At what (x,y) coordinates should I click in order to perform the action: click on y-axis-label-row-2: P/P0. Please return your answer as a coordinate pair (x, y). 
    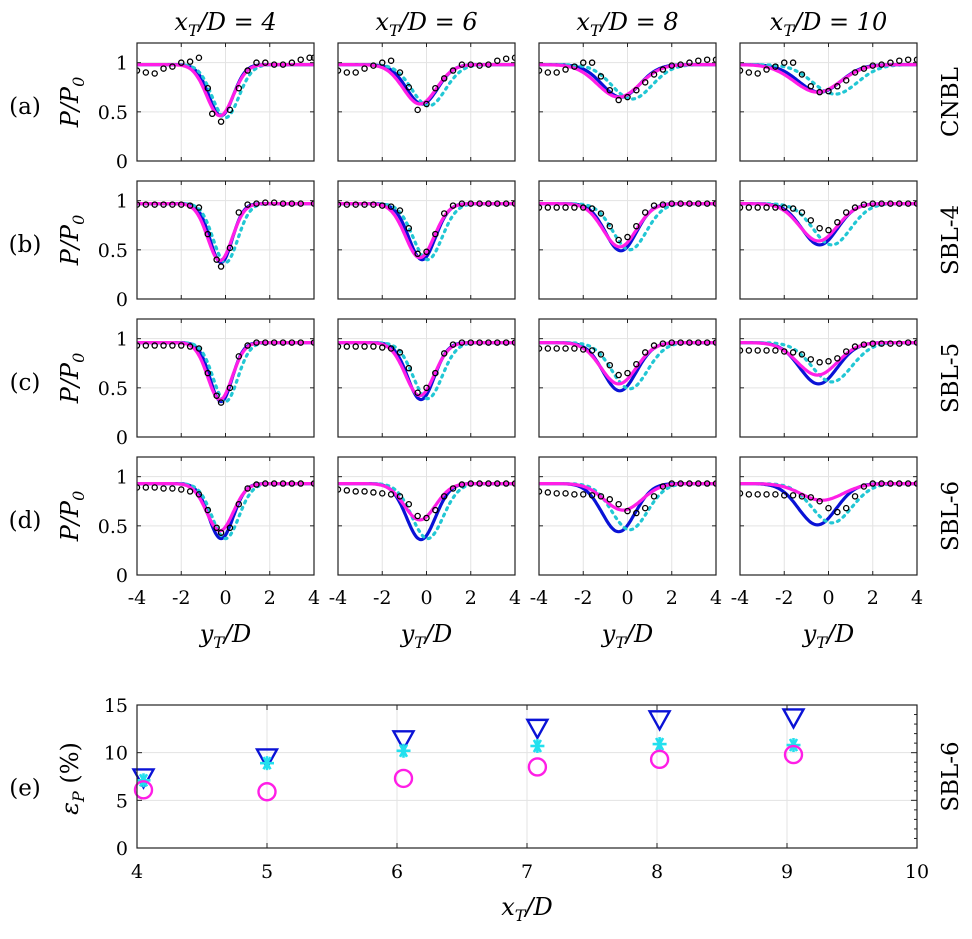
    Looking at the image, I should click on (72, 241).